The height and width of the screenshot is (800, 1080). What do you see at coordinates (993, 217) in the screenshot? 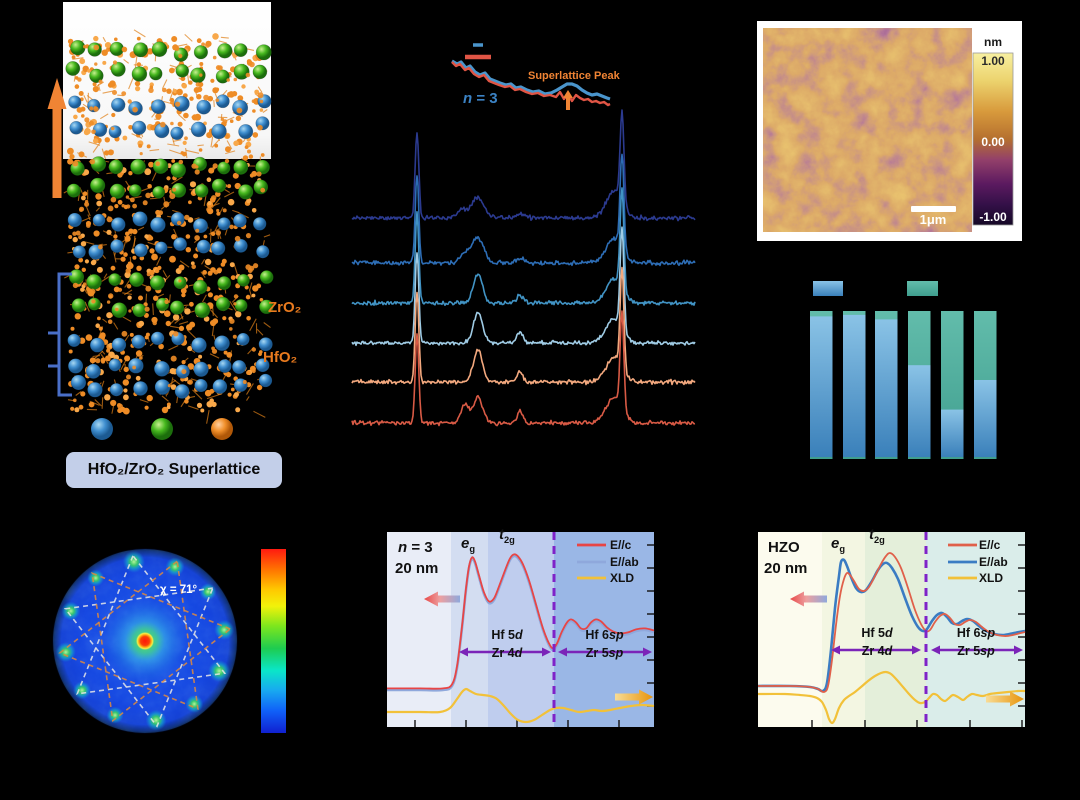
I see `afm-scale-min: -1.00` at bounding box center [993, 217].